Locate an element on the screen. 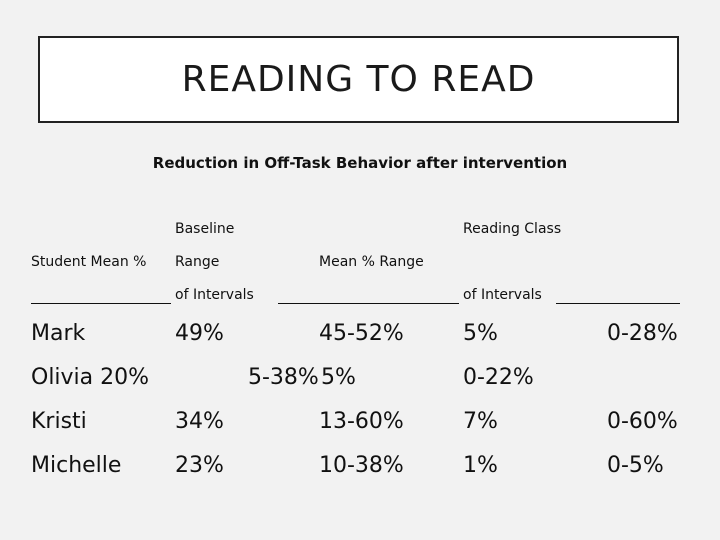 This screenshot has height=540, width=720. header-of-intervals-baseline: of Intervals is located at coordinates (214, 295).